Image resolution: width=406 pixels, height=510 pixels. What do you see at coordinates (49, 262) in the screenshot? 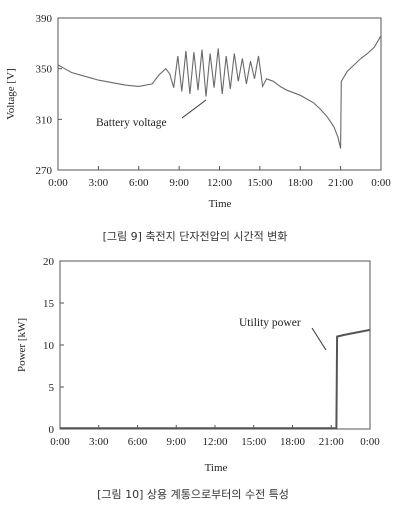
I see `y-tick-label: 20` at bounding box center [49, 262].